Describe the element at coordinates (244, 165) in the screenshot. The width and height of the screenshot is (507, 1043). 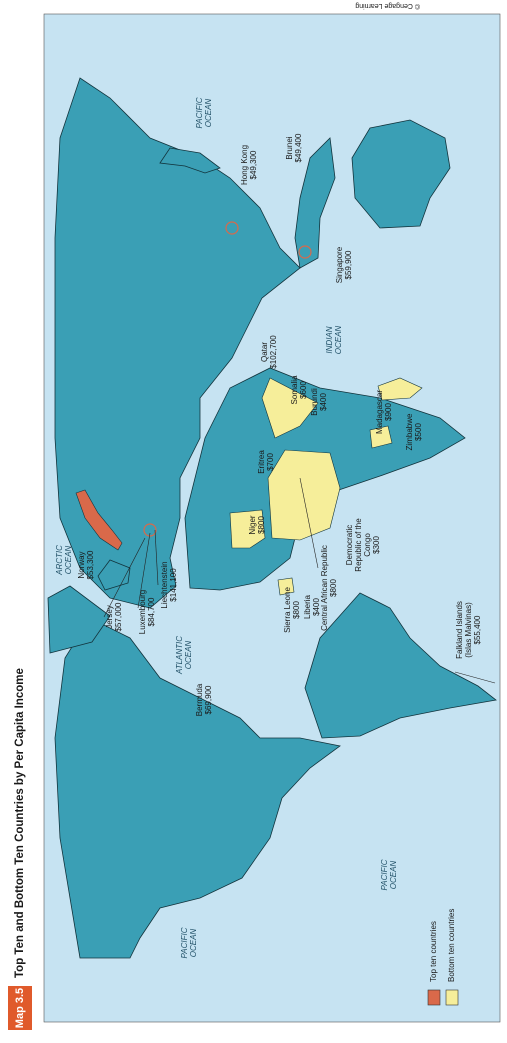
I see `country-name: Hong Kong` at that location.